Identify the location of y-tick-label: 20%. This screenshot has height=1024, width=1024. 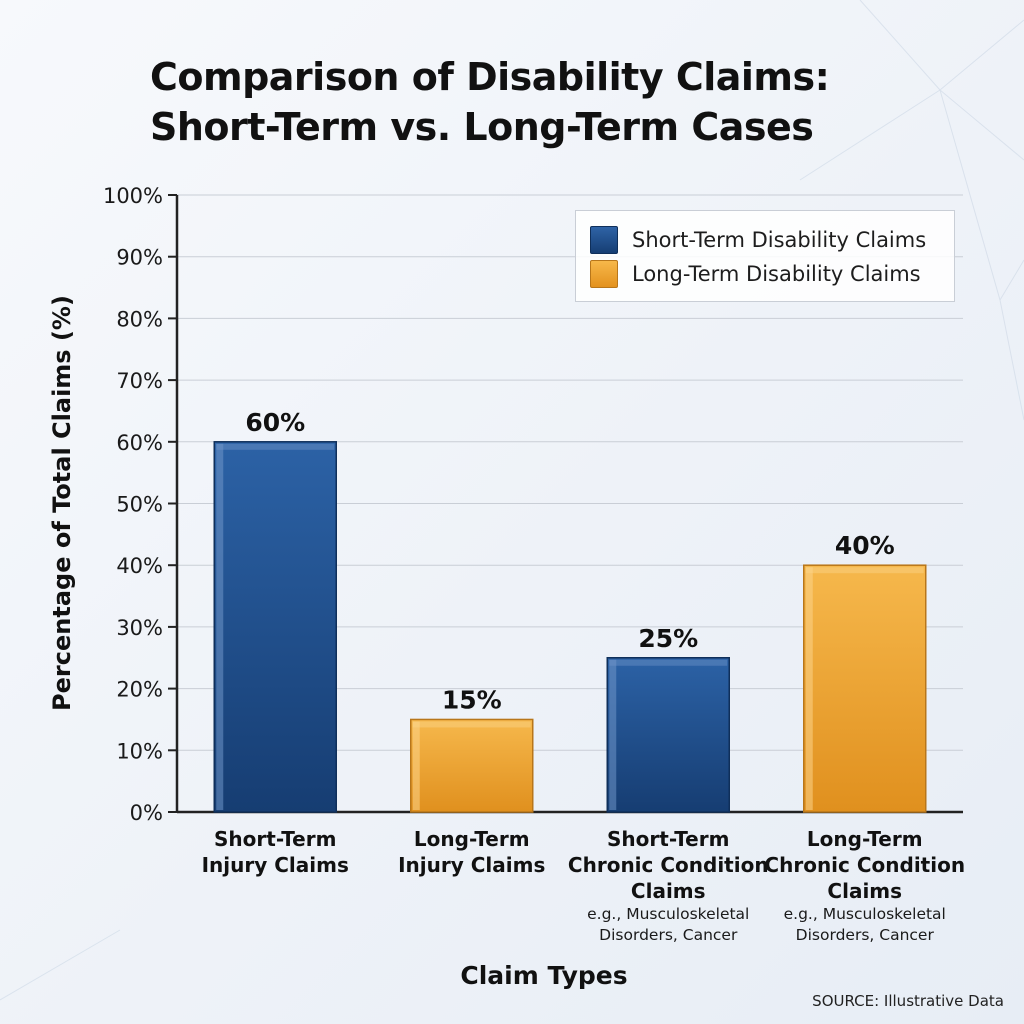
(139, 690).